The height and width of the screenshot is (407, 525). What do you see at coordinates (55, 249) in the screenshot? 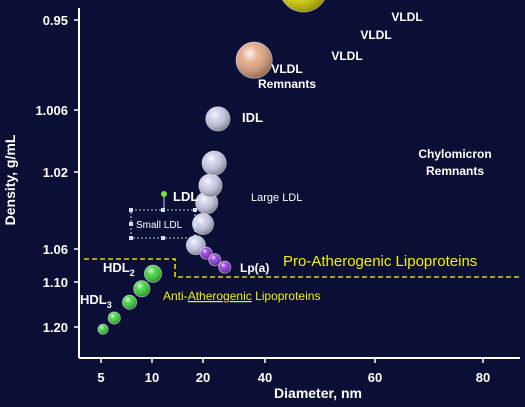
I see `y-tick-label: 1.06` at bounding box center [55, 249].